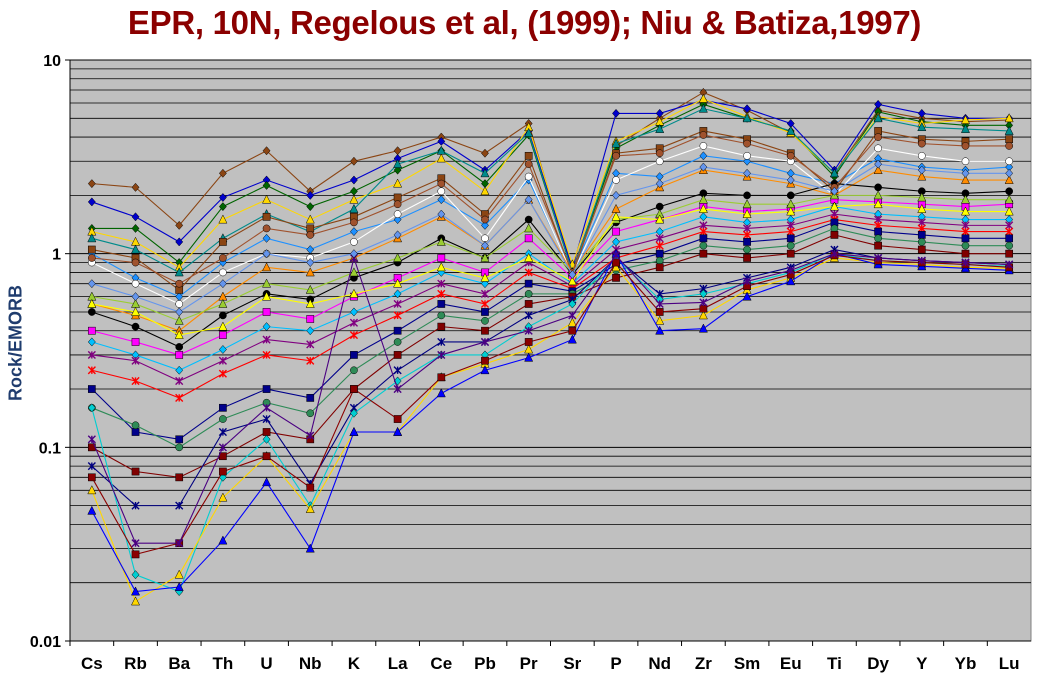  Describe the element at coordinates (747, 663) in the screenshot. I see `x-tick-label: Sm` at that location.